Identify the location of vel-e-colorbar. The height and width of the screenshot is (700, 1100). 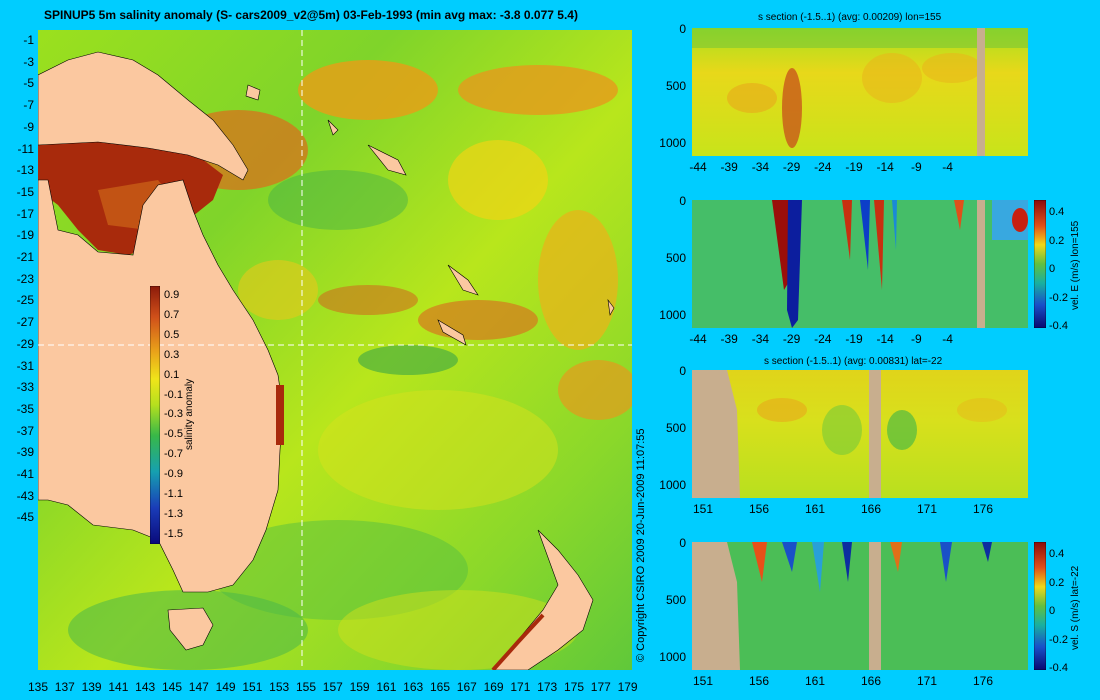
(1040, 264).